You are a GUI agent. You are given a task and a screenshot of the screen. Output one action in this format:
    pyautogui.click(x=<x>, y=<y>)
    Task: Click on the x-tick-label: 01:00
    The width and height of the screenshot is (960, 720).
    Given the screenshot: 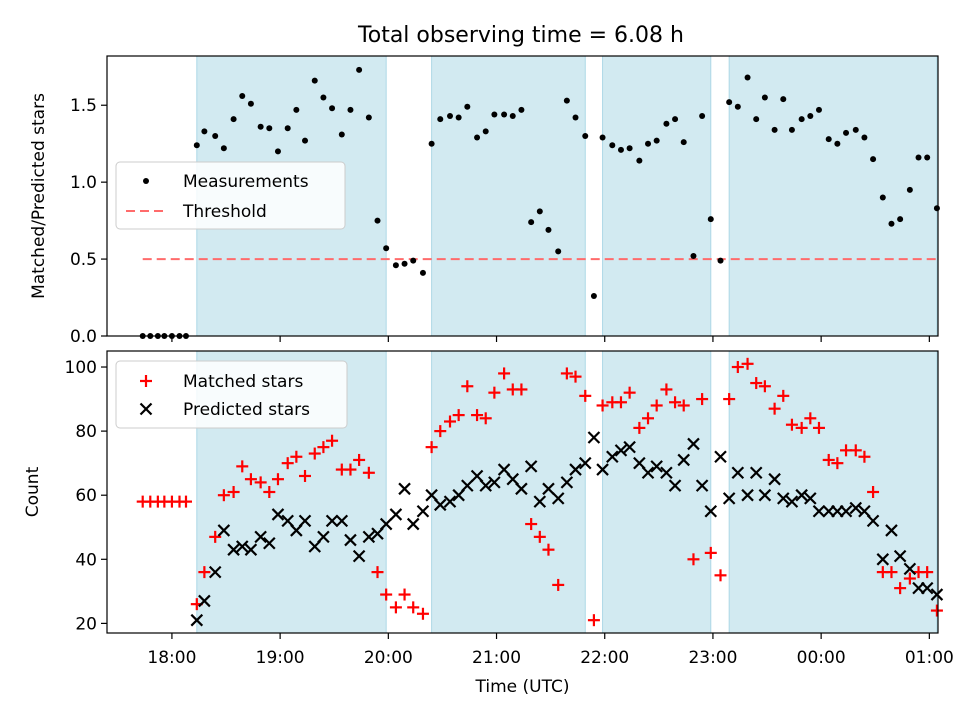 What is the action you would take?
    pyautogui.click(x=929, y=658)
    